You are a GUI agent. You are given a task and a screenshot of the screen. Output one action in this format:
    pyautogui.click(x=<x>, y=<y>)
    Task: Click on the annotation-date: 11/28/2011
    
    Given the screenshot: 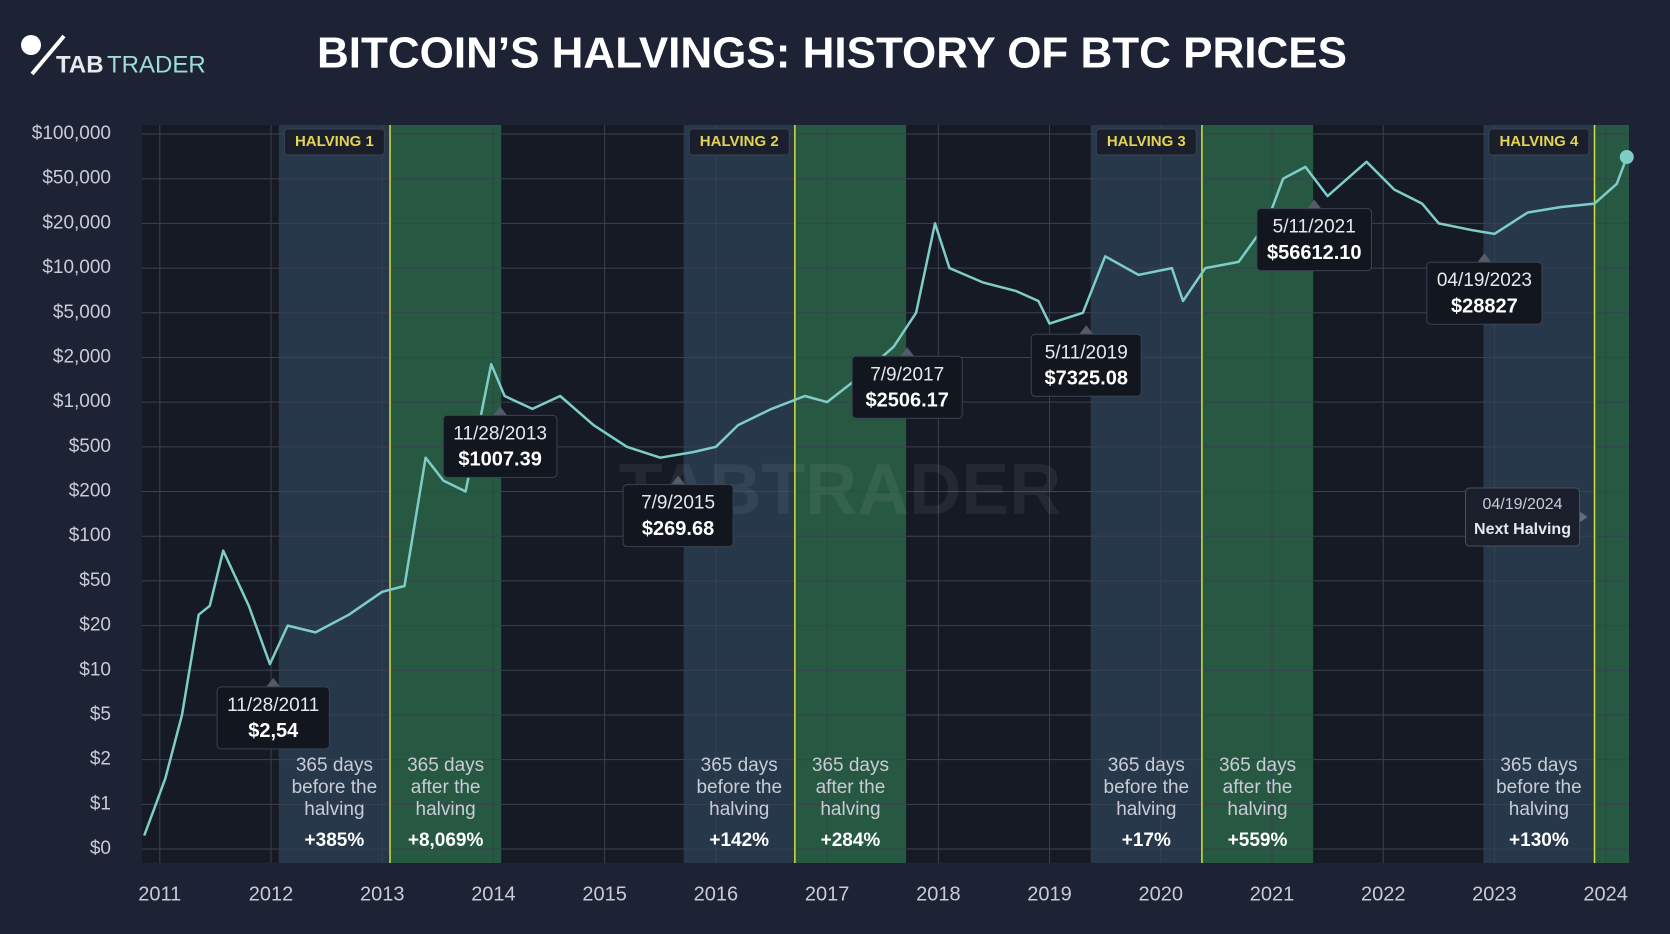 What is the action you would take?
    pyautogui.click(x=273, y=705)
    